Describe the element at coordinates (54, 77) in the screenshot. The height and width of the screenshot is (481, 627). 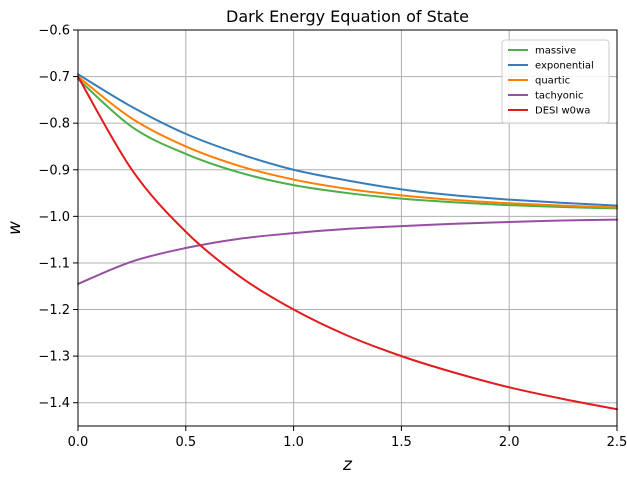
I see `y-tick-label: −0.7` at that location.